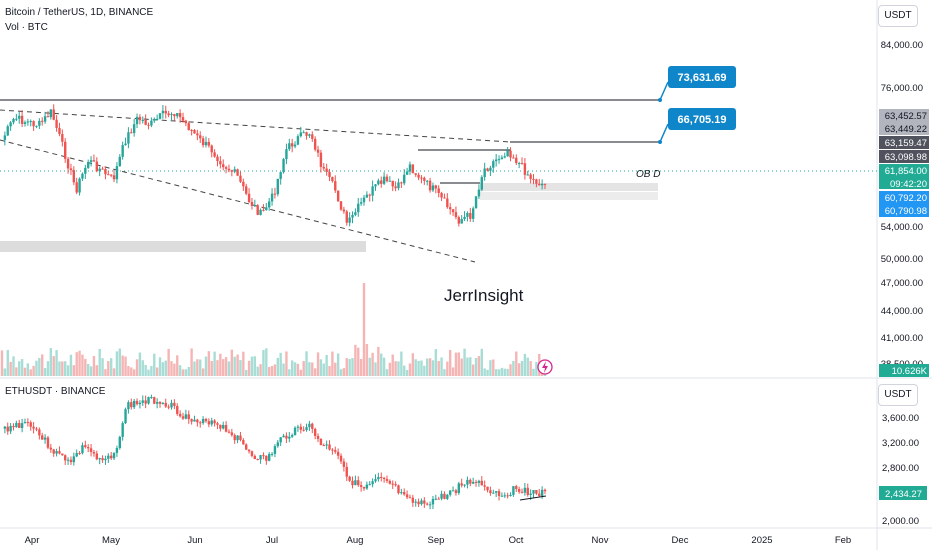 Image resolution: width=932 pixels, height=550 pixels. I want to click on eth-price-axis: 3,600.00 3,200.00 2,800.00 2,000.00, so click(900, 470).